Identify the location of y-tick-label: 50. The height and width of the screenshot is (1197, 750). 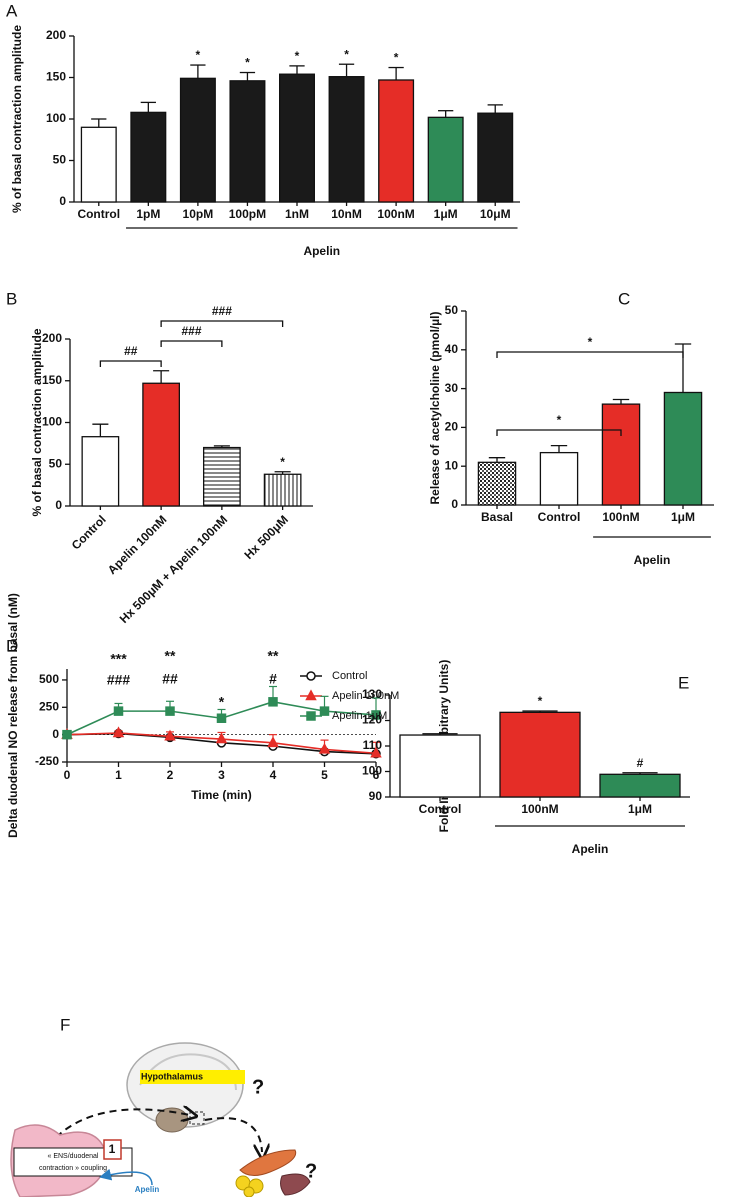
(60, 160).